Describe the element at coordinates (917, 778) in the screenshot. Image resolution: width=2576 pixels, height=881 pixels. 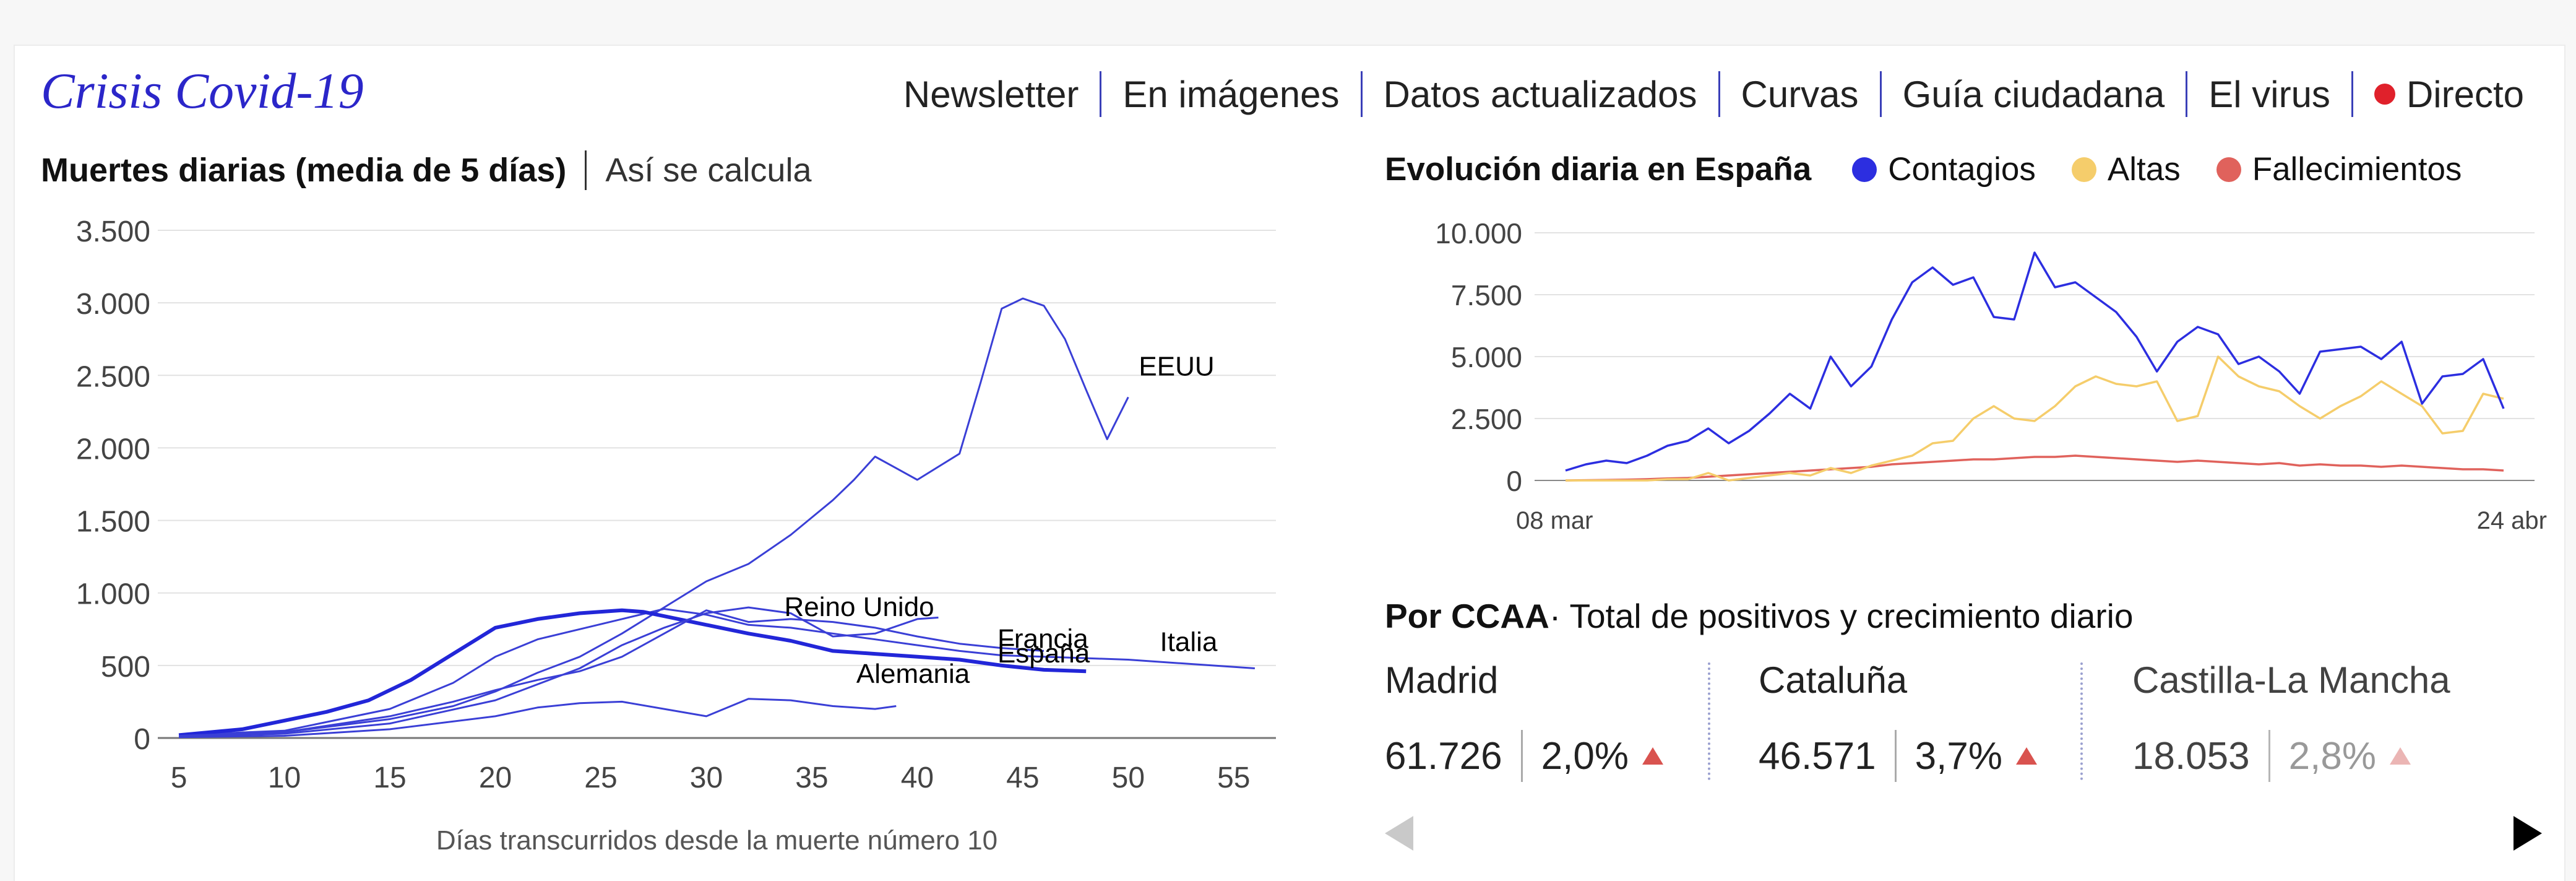
I see `x-tick-label: 40` at that location.